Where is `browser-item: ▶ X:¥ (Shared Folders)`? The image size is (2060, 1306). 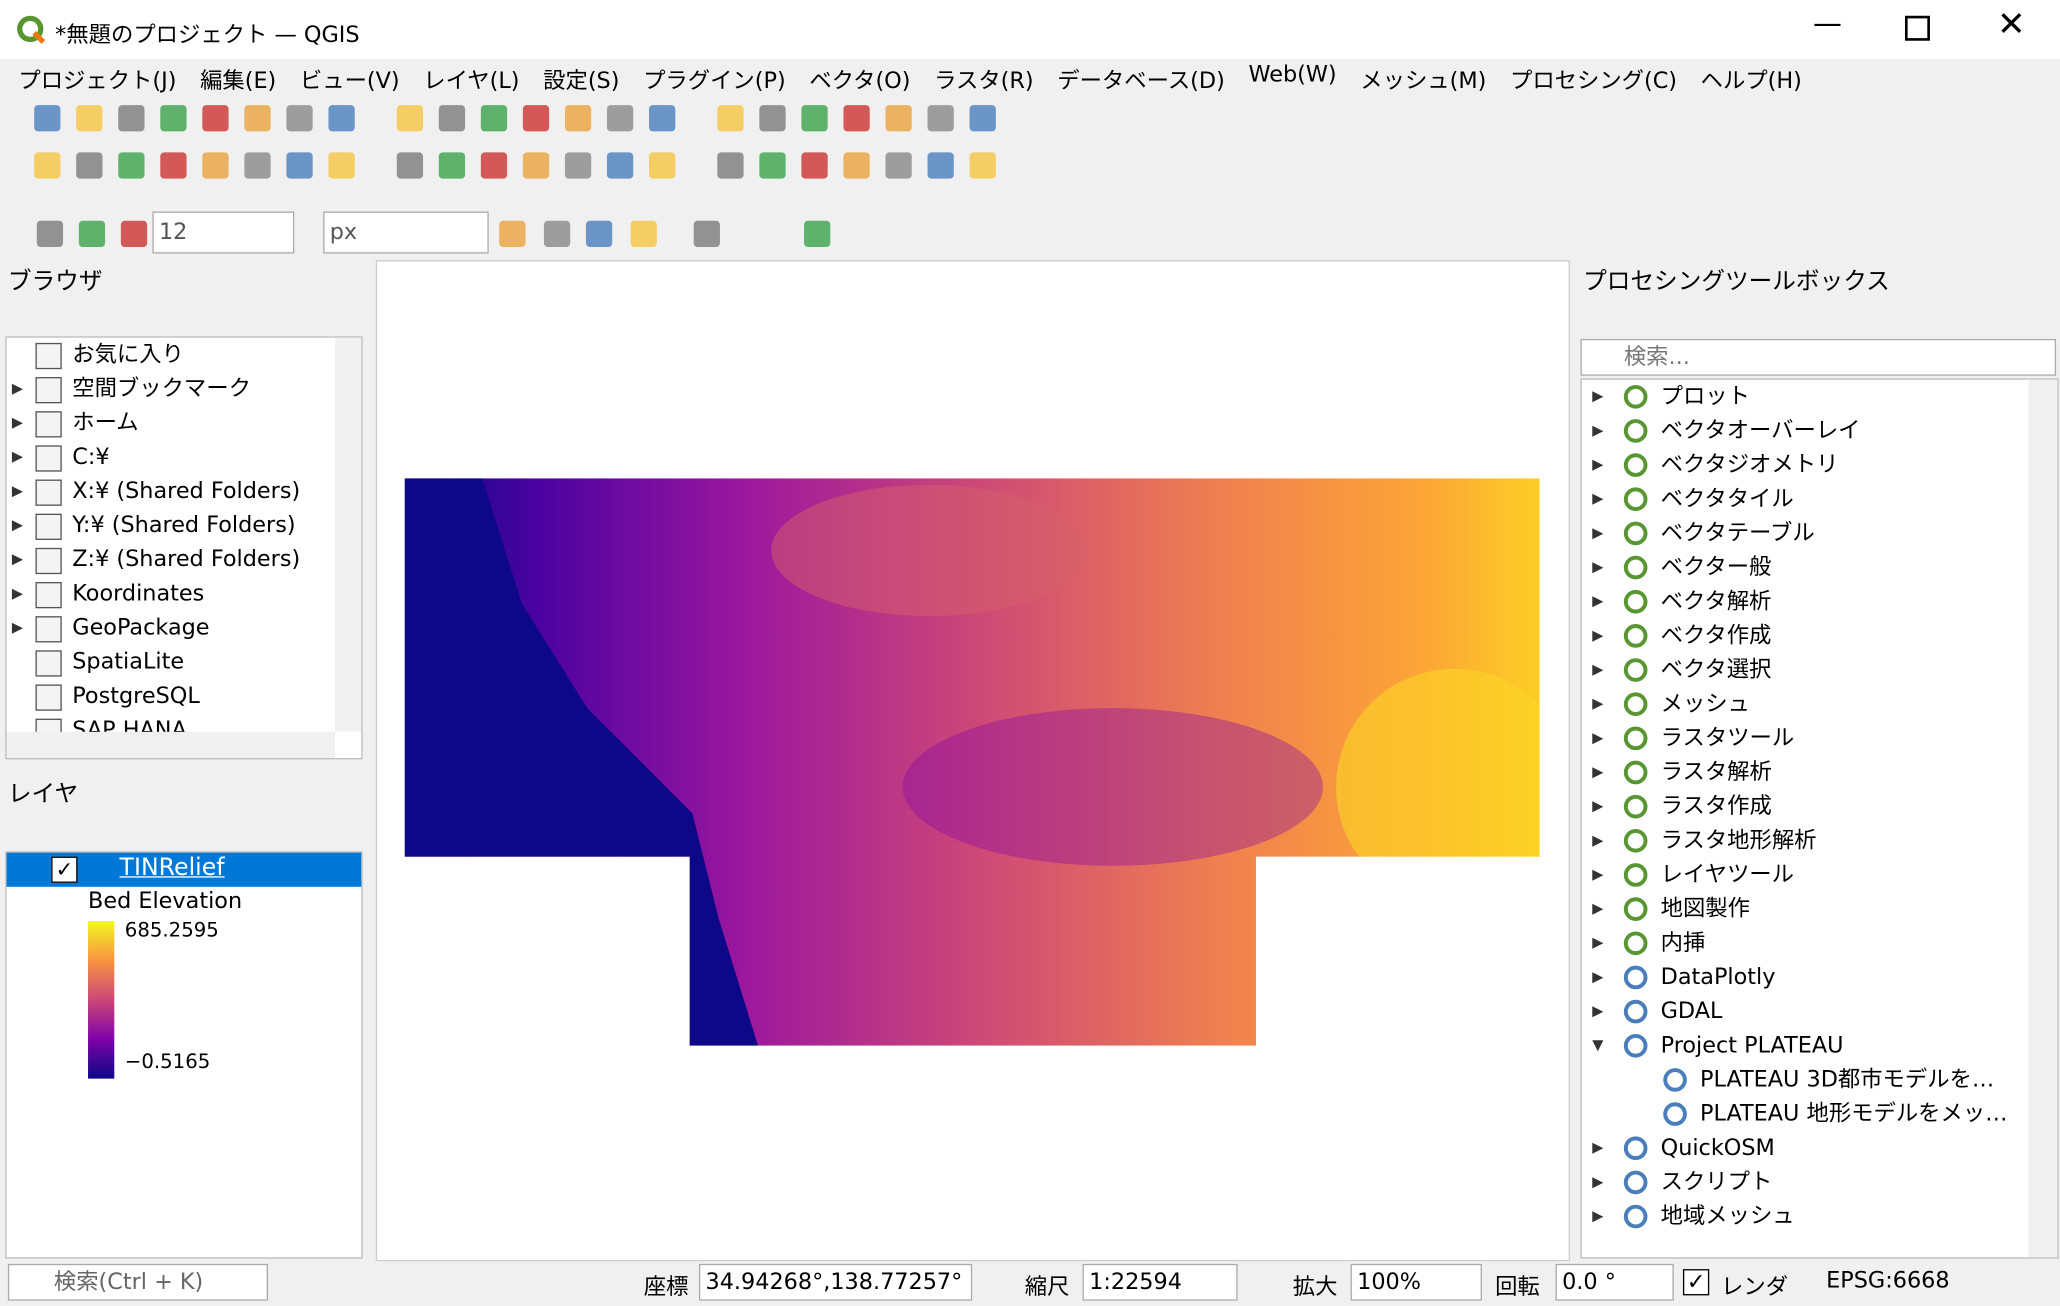
browser-item: ▶ X:¥ (Shared Folders) is located at coordinates (171, 491).